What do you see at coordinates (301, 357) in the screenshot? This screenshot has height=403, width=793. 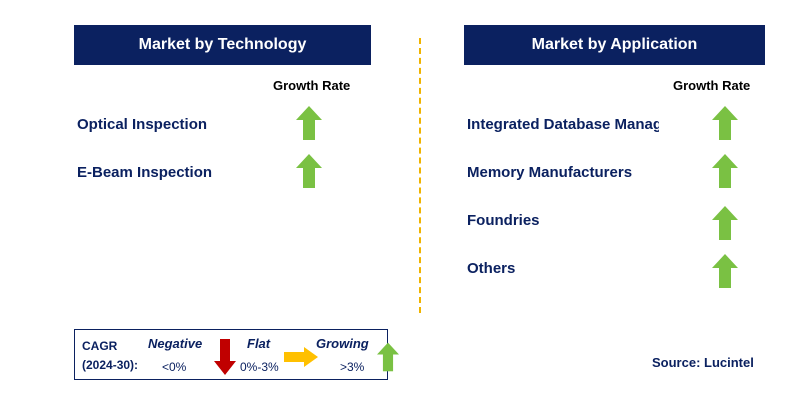 I see `flat-arrow-icon` at bounding box center [301, 357].